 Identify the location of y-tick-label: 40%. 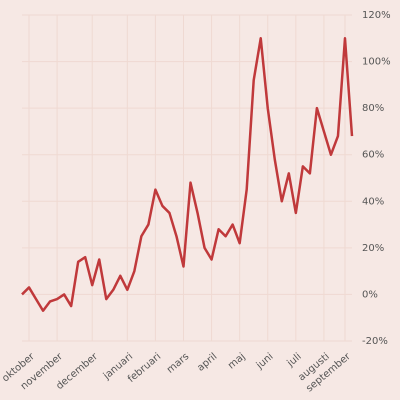
(373, 201).